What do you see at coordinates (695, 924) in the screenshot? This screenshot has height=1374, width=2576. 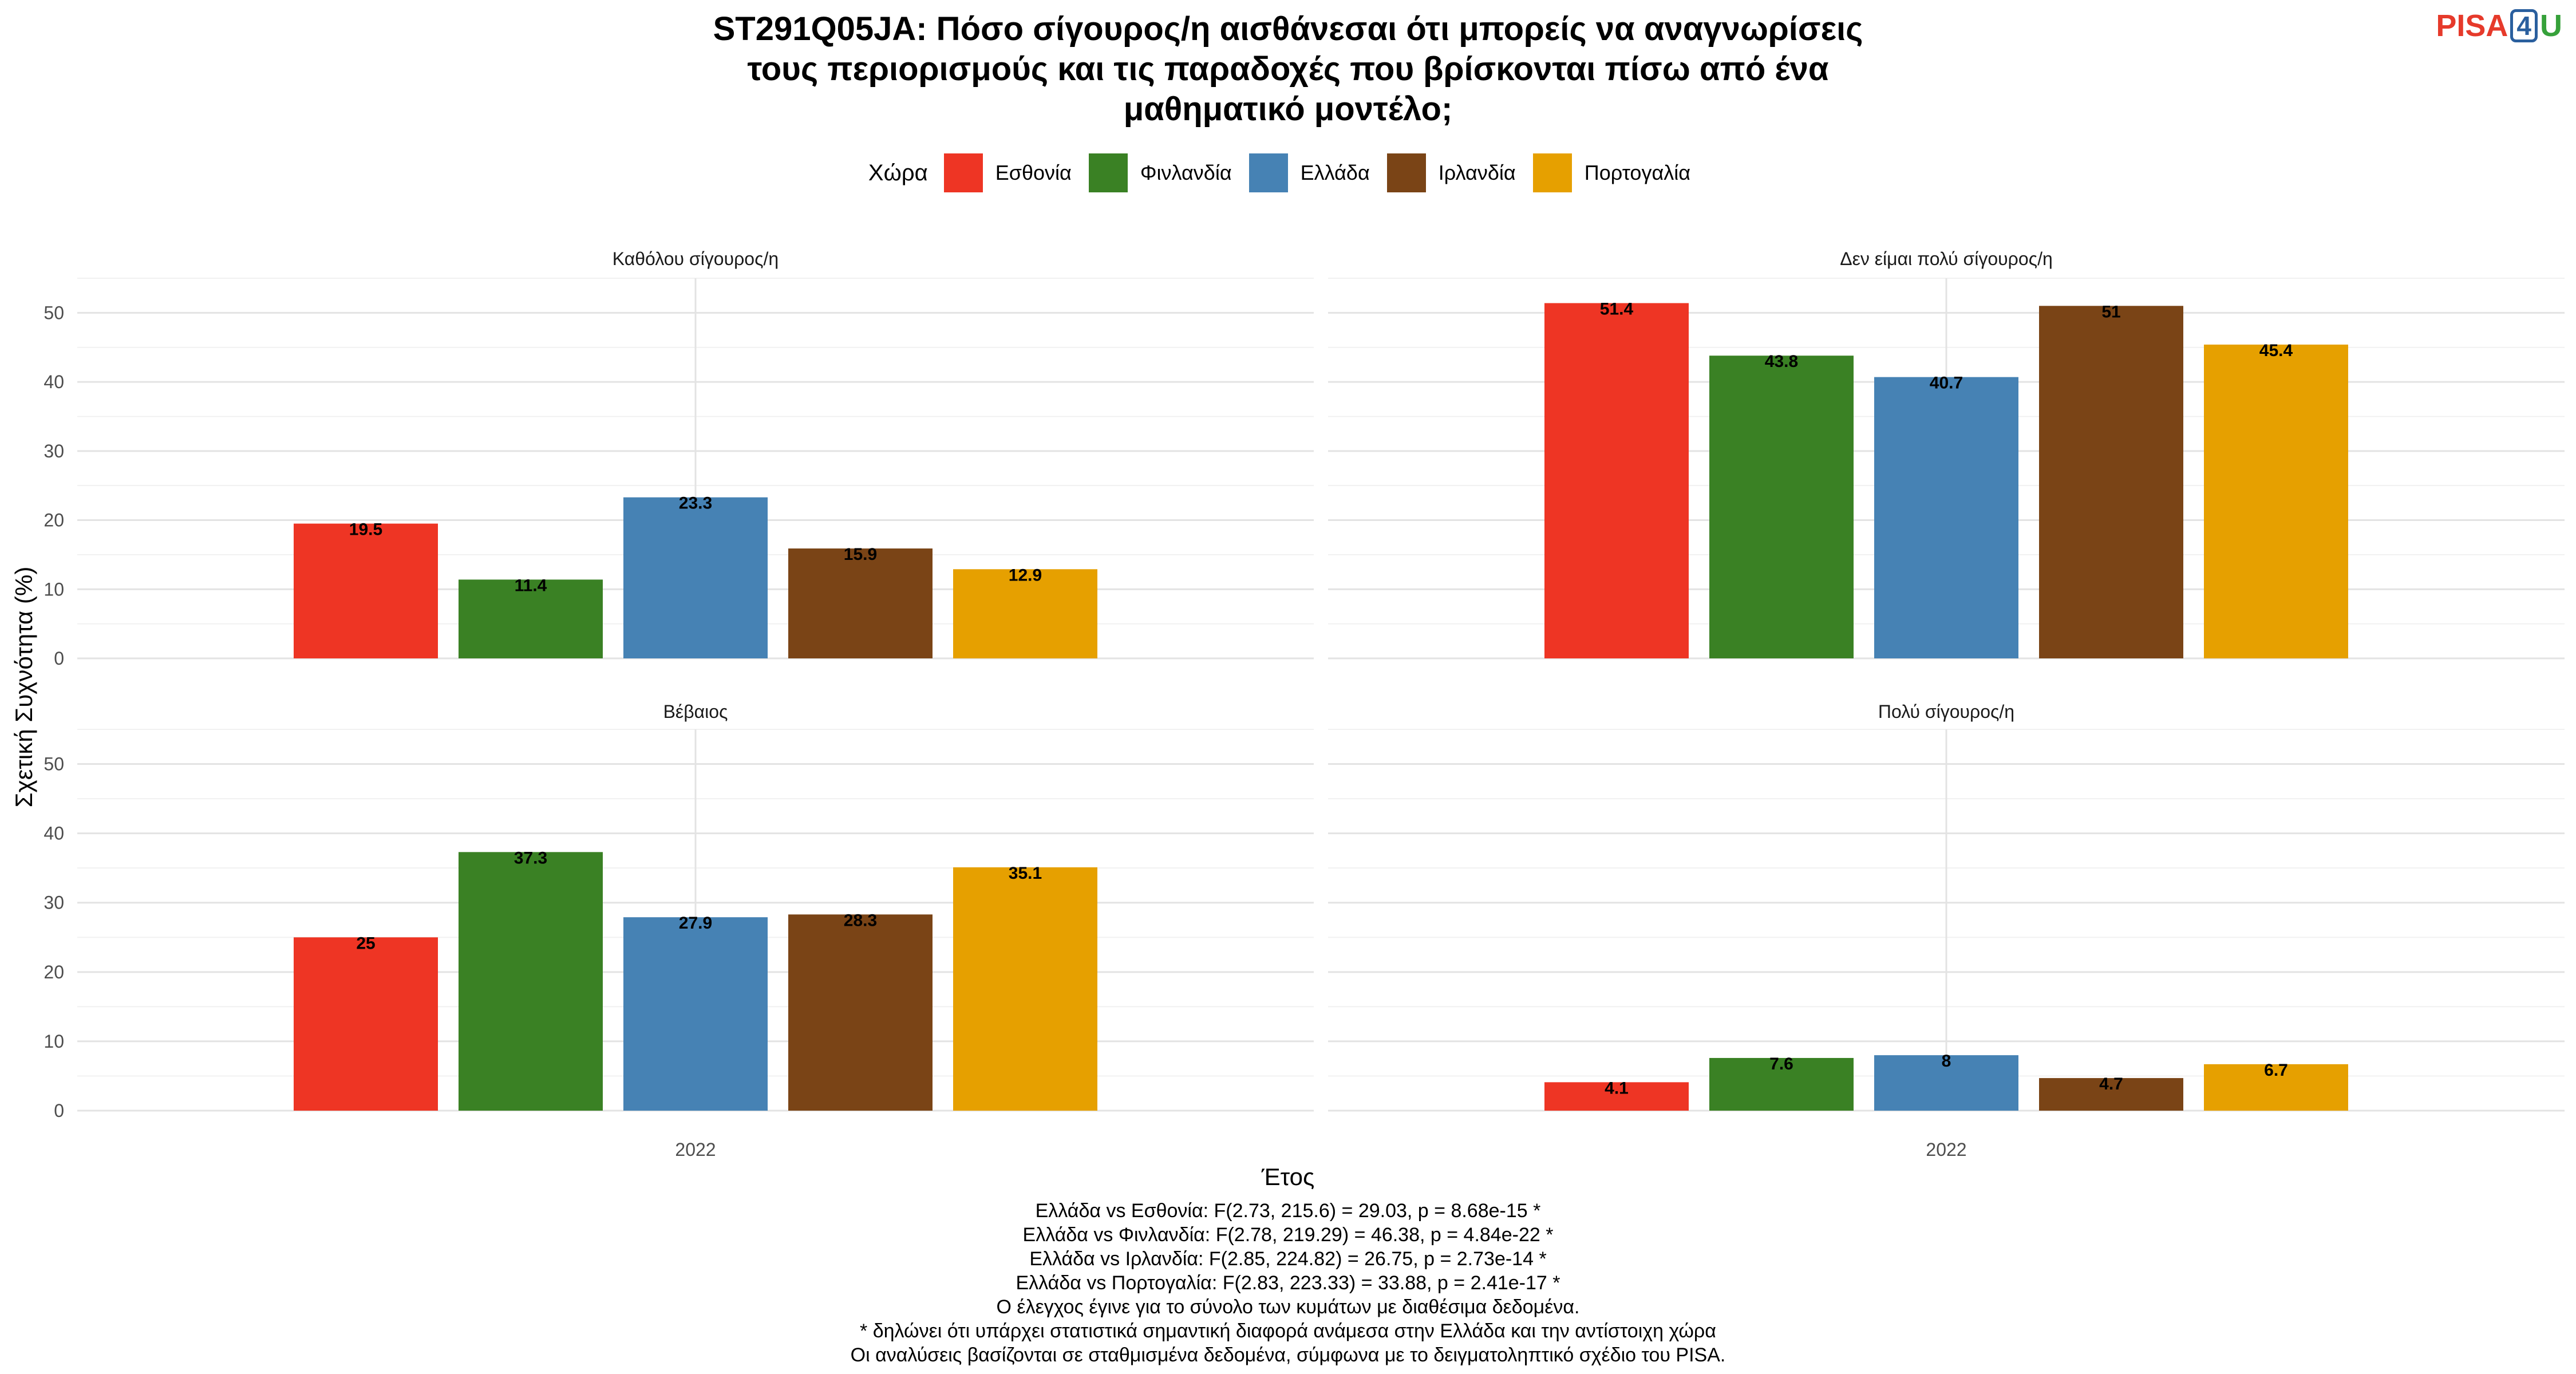 I see `data-label: 27.9` at bounding box center [695, 924].